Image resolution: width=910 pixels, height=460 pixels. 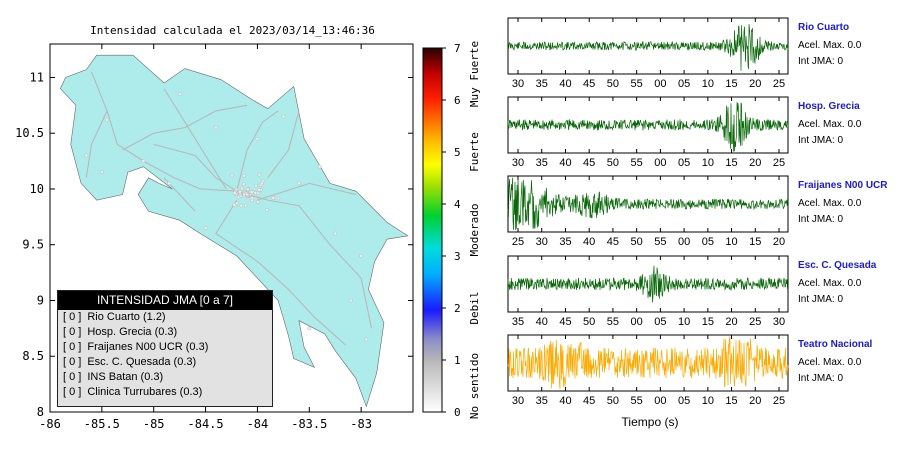 I want to click on colorbar-tick-label: 2, so click(x=457, y=308).